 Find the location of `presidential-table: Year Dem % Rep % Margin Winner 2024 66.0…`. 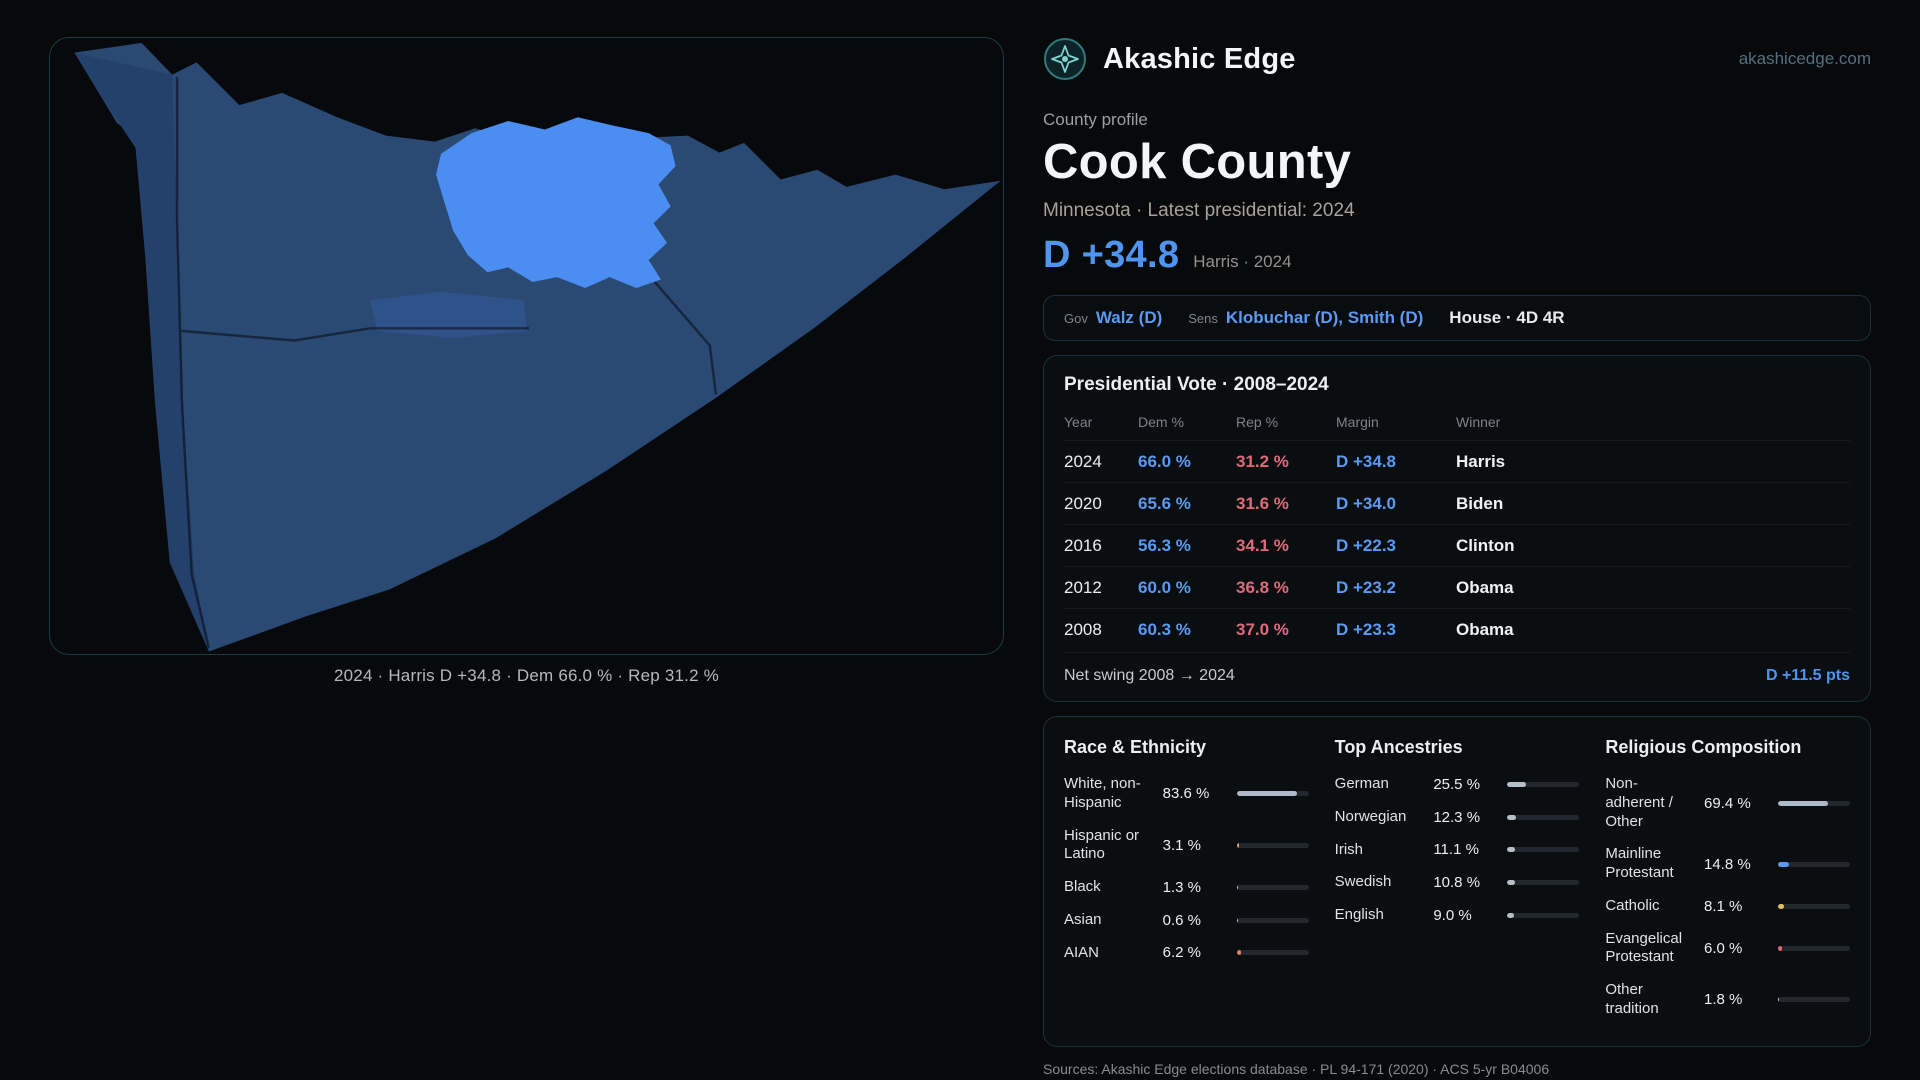

presidential-table: Year Dem % Rep % Margin Winner 2024 66.0… is located at coordinates (1457, 529).